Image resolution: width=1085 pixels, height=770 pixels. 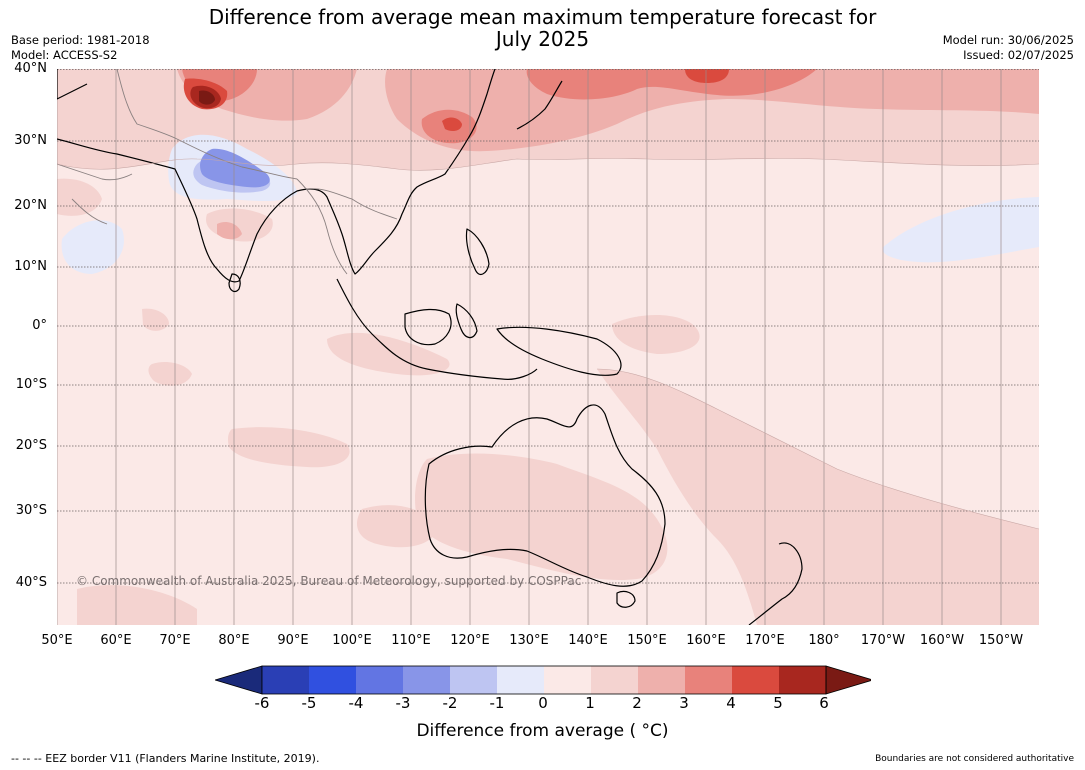 I want to click on lon-label-80e: 80°E, so click(x=234, y=640).